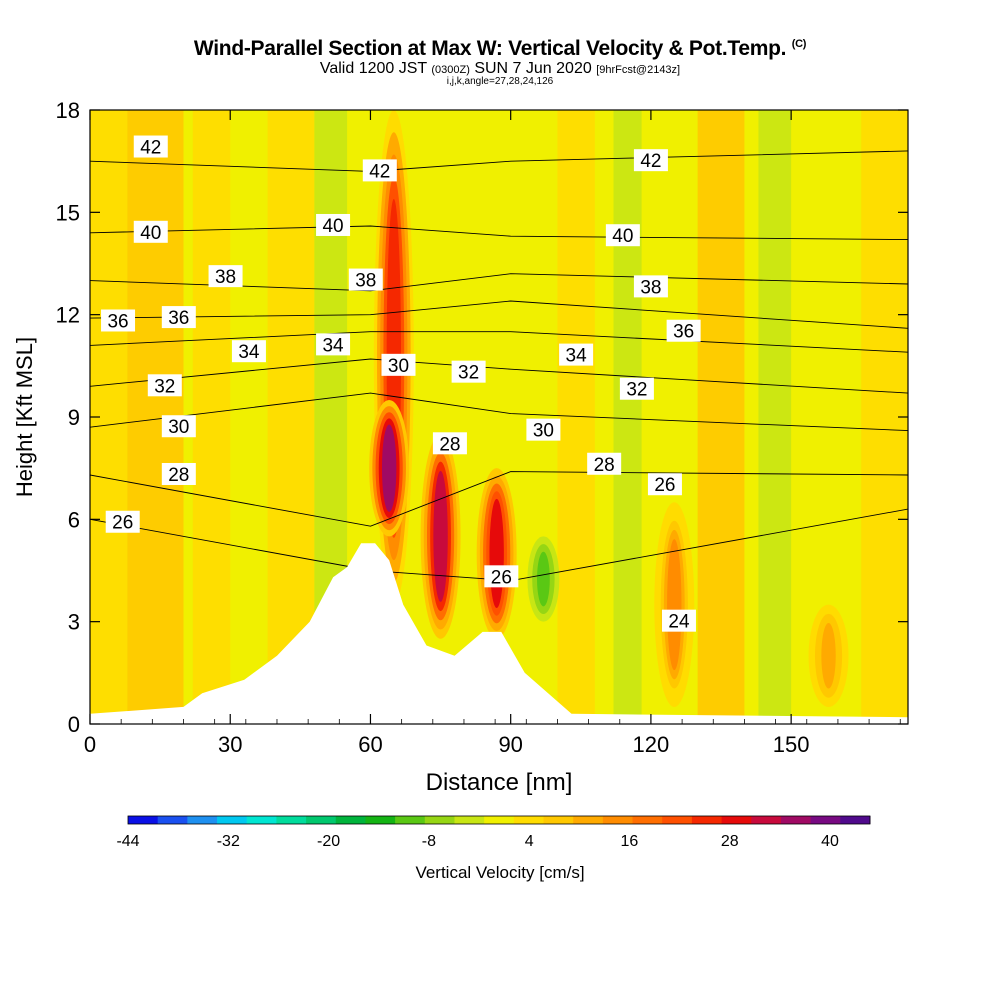 The width and height of the screenshot is (1000, 1000). I want to click on colorbar-label: Vertical Velocity [cm/s], so click(500, 872).